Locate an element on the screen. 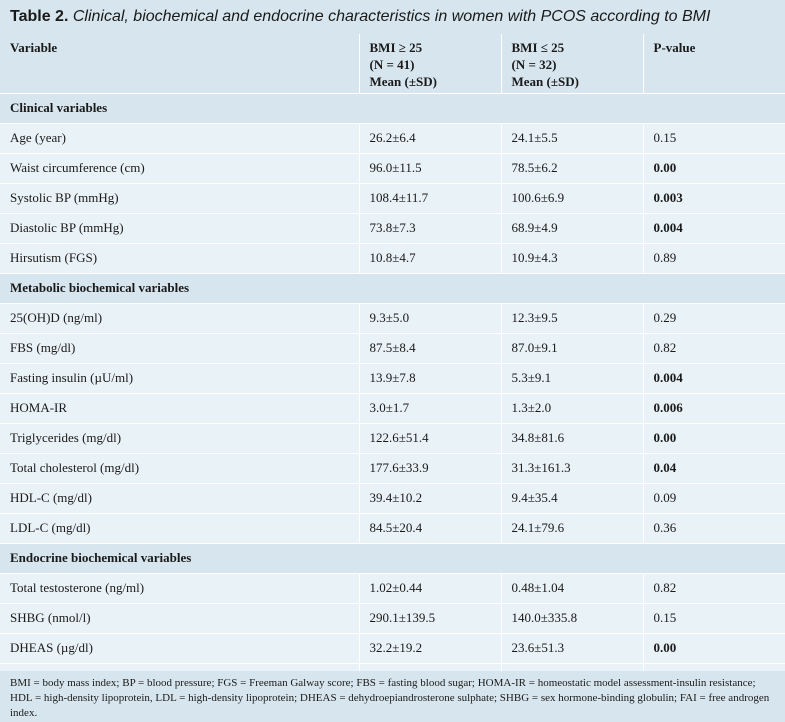 This screenshot has height=722, width=785. bmi-high-cell: 1.02±0.44 is located at coordinates (430, 588).